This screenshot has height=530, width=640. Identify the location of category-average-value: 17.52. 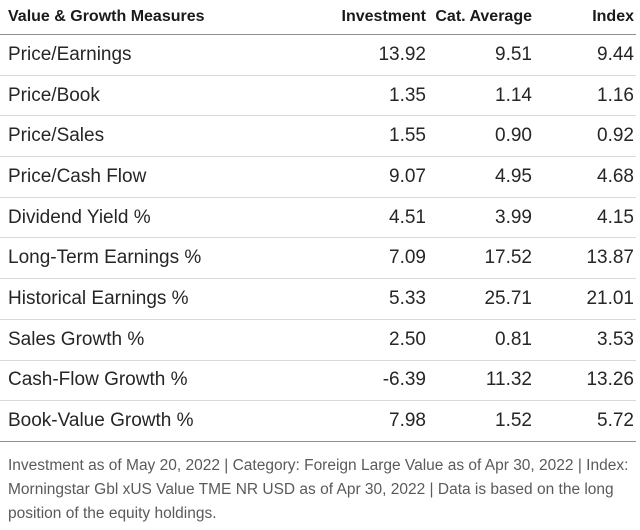
(479, 258).